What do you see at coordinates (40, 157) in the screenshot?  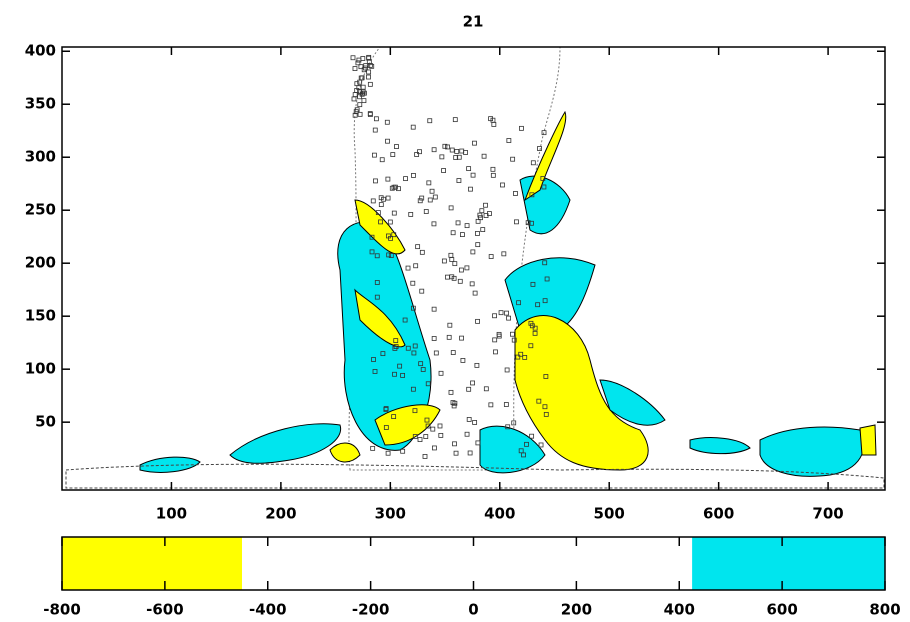 I see `y-tick-label: 300` at bounding box center [40, 157].